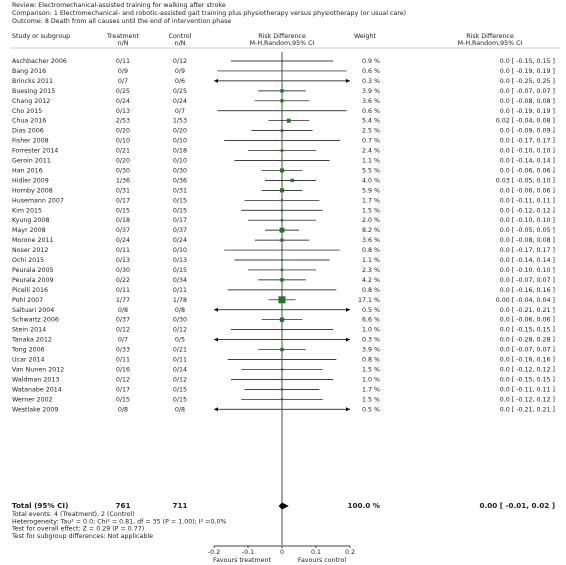  I want to click on study-name: Chang 2012, so click(31, 101).